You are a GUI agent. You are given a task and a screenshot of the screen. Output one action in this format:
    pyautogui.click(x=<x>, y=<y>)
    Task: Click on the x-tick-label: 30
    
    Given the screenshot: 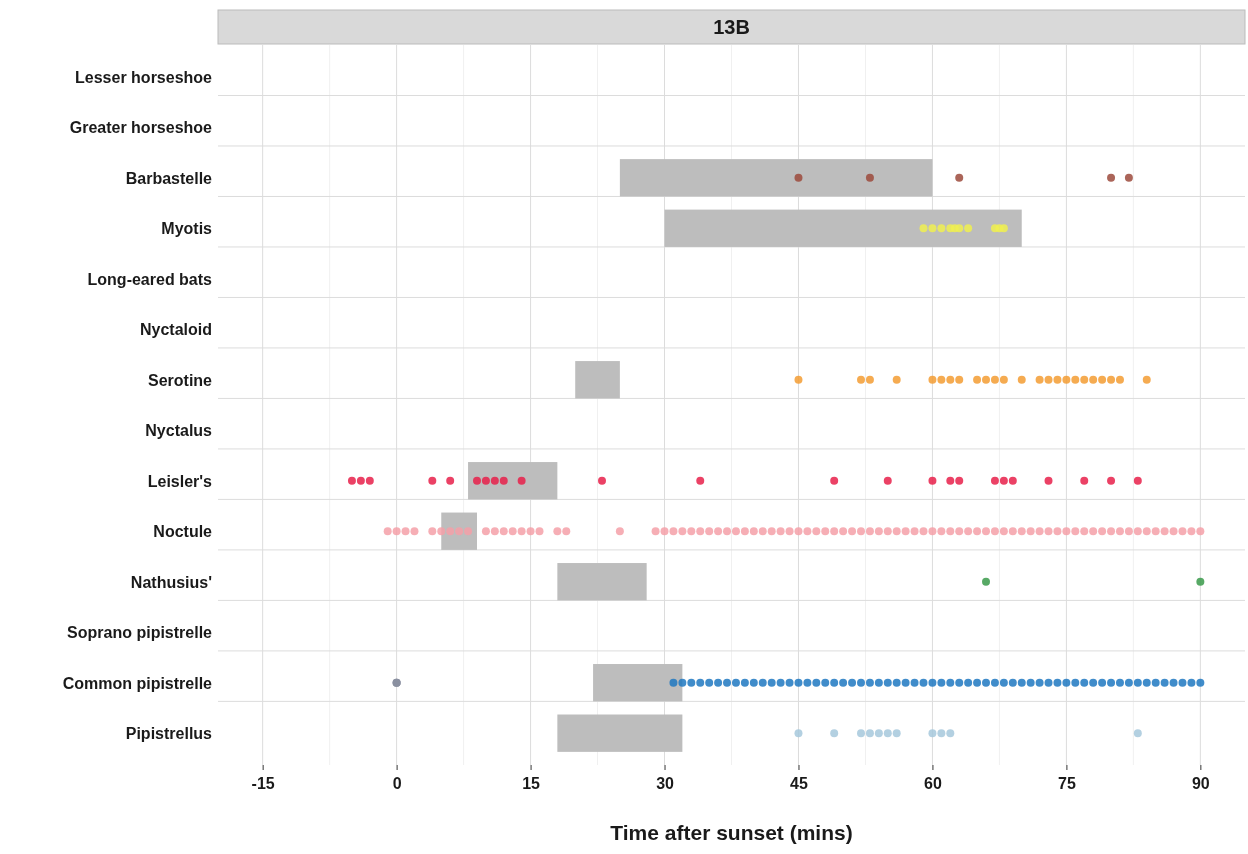 What is the action you would take?
    pyautogui.click(x=665, y=783)
    